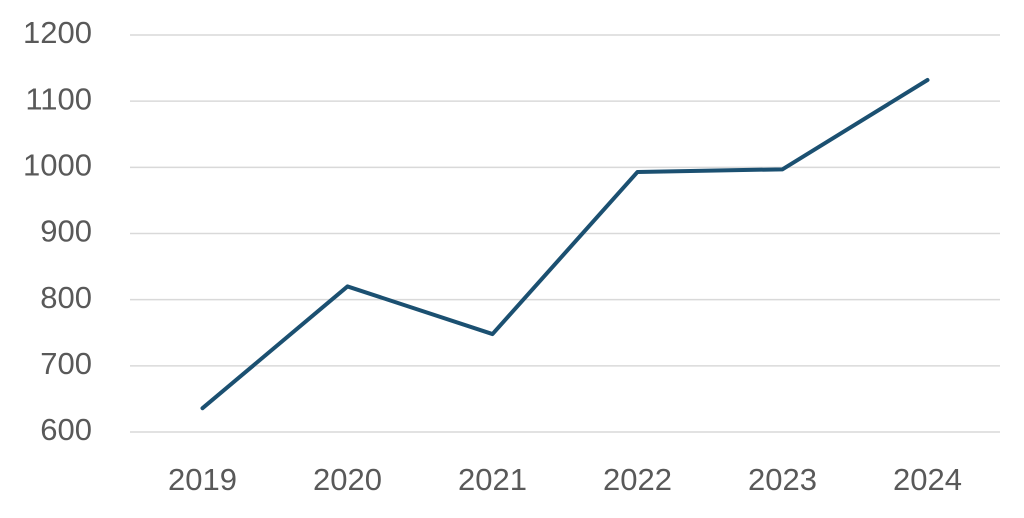  Describe the element at coordinates (66, 231) in the screenshot. I see `y-tick-label: 900` at that location.